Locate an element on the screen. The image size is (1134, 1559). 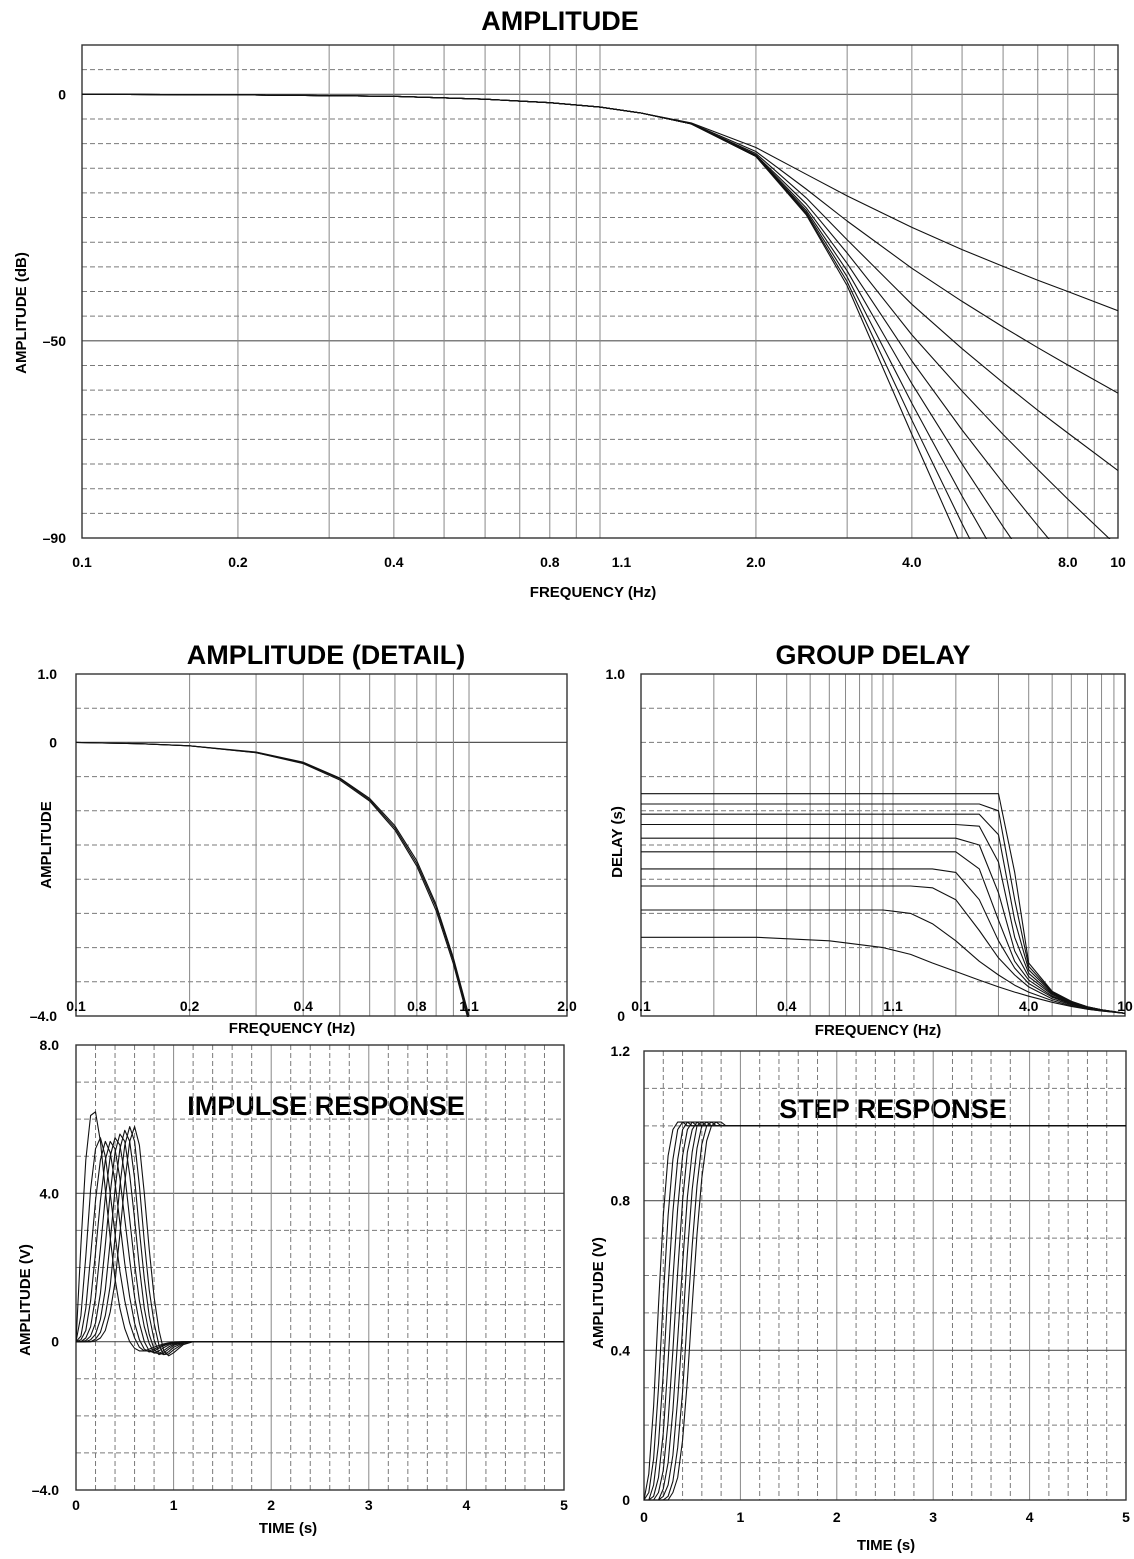
y-tick-label: –50 is located at coordinates (55, 341).